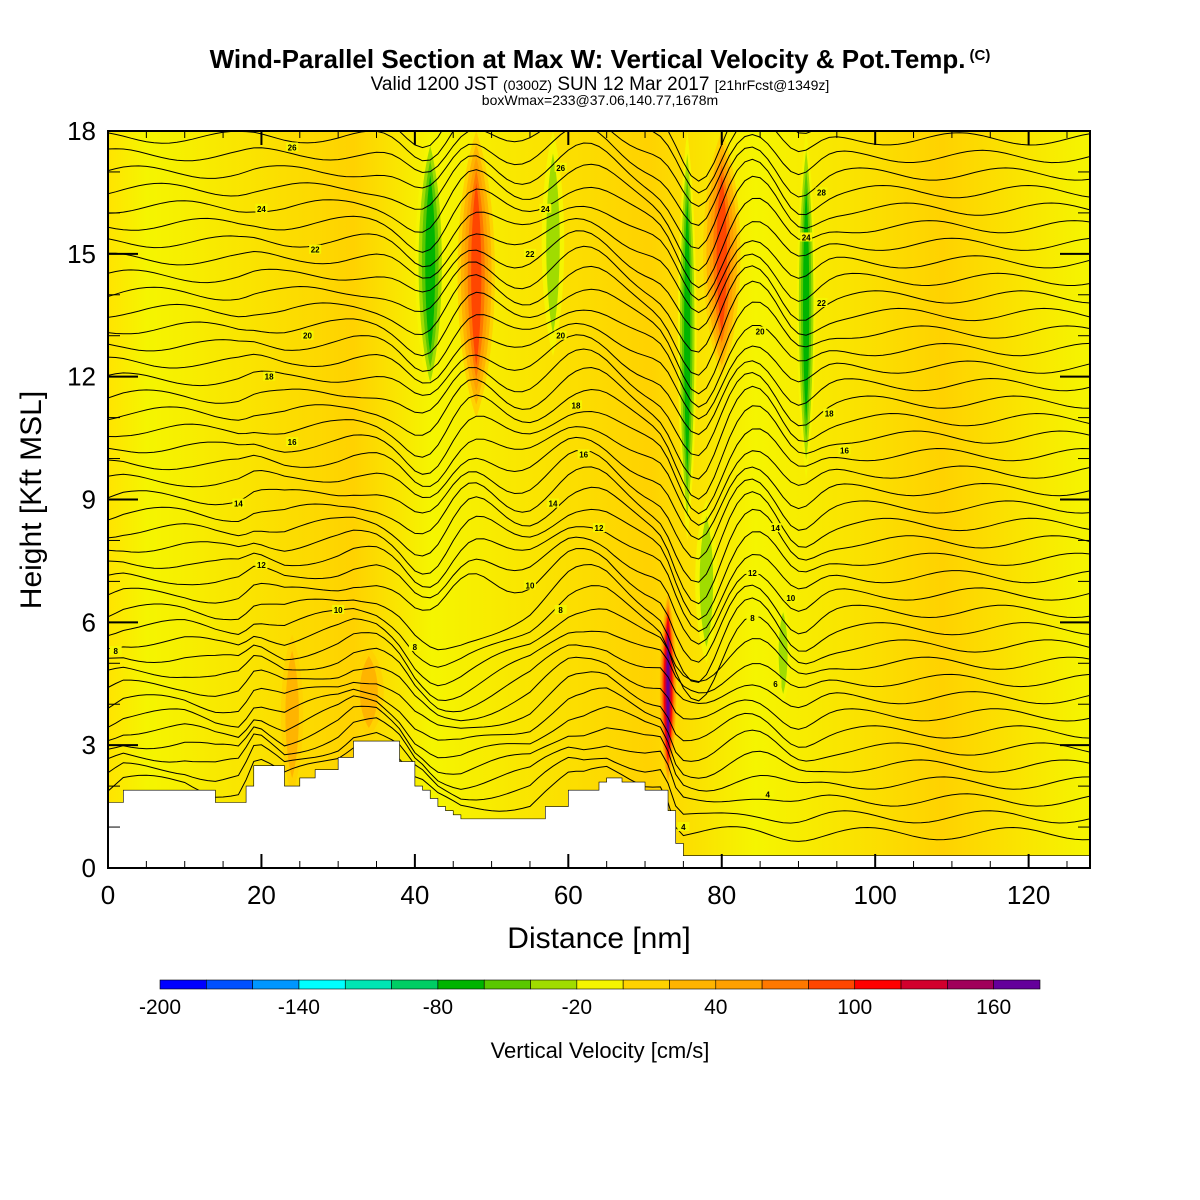 The width and height of the screenshot is (1200, 1200). What do you see at coordinates (108, 895) in the screenshot?
I see `x-tick-label: 0` at bounding box center [108, 895].